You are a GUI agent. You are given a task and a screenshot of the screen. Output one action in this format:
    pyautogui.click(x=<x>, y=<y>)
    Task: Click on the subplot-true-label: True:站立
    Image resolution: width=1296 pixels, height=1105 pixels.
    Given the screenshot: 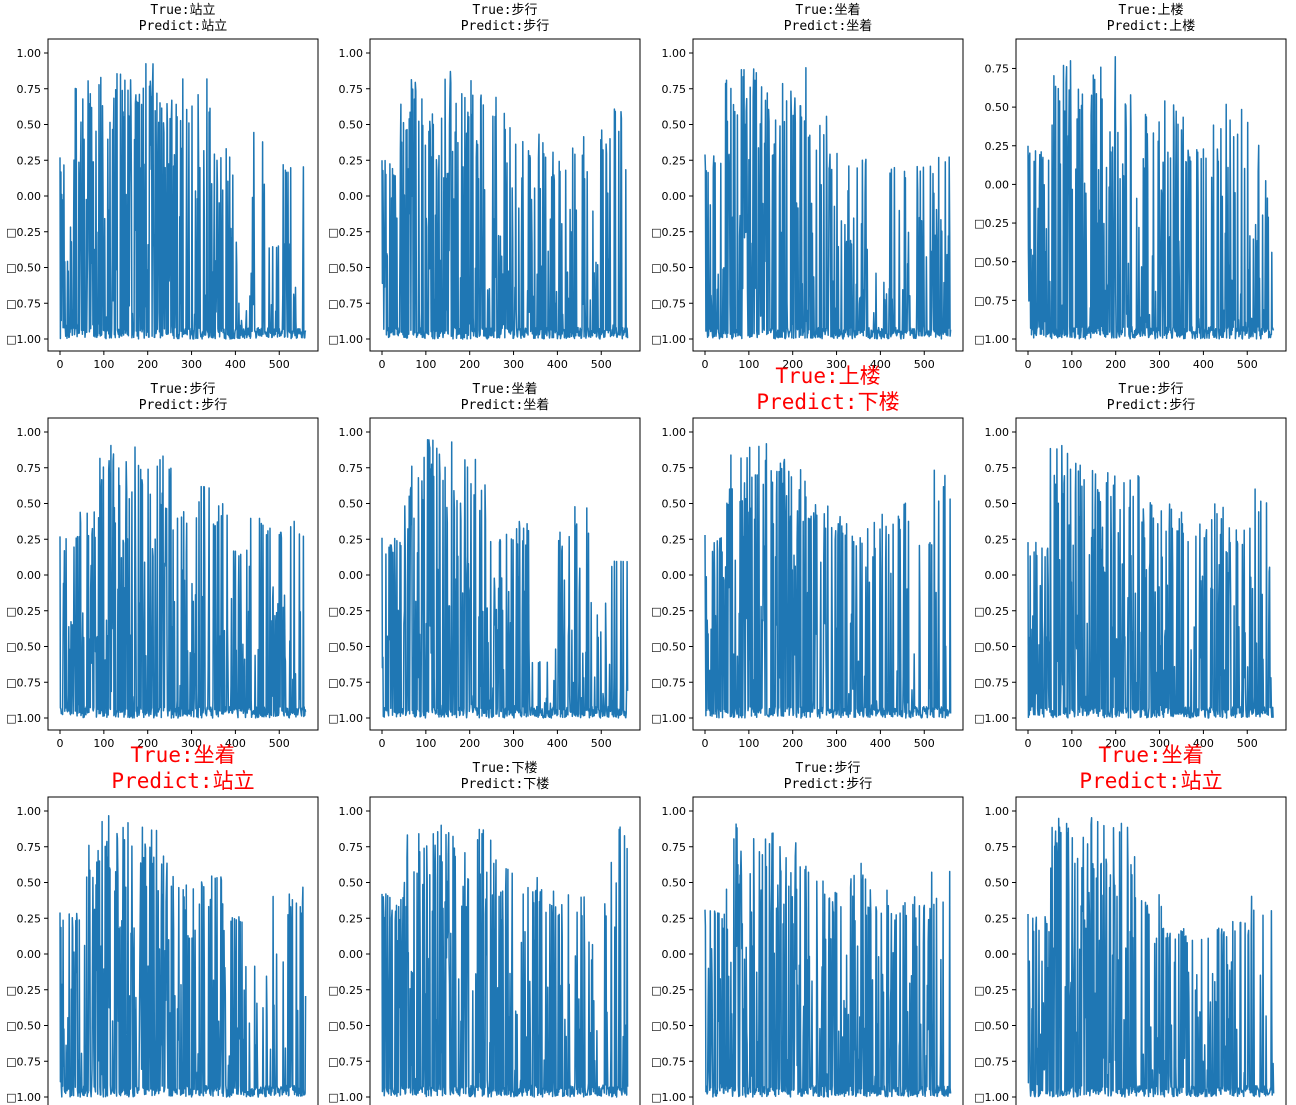 What is the action you would take?
    pyautogui.click(x=182, y=10)
    